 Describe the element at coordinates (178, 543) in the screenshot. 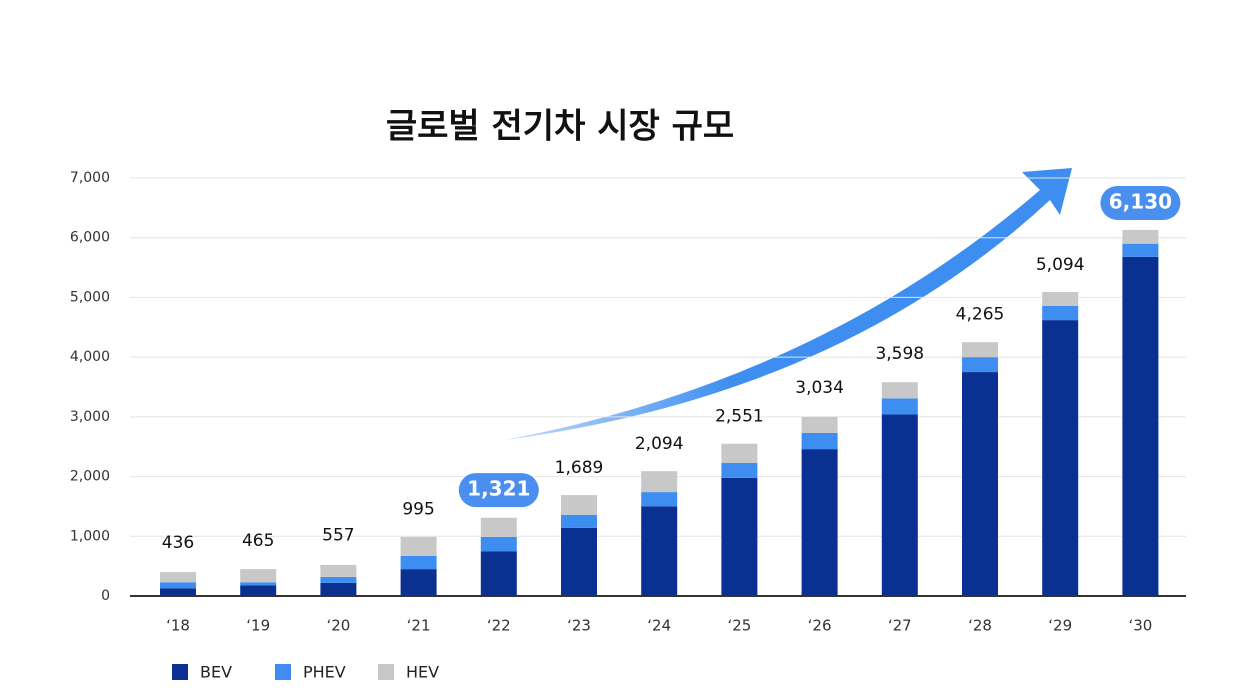

I see `total-label: 436` at that location.